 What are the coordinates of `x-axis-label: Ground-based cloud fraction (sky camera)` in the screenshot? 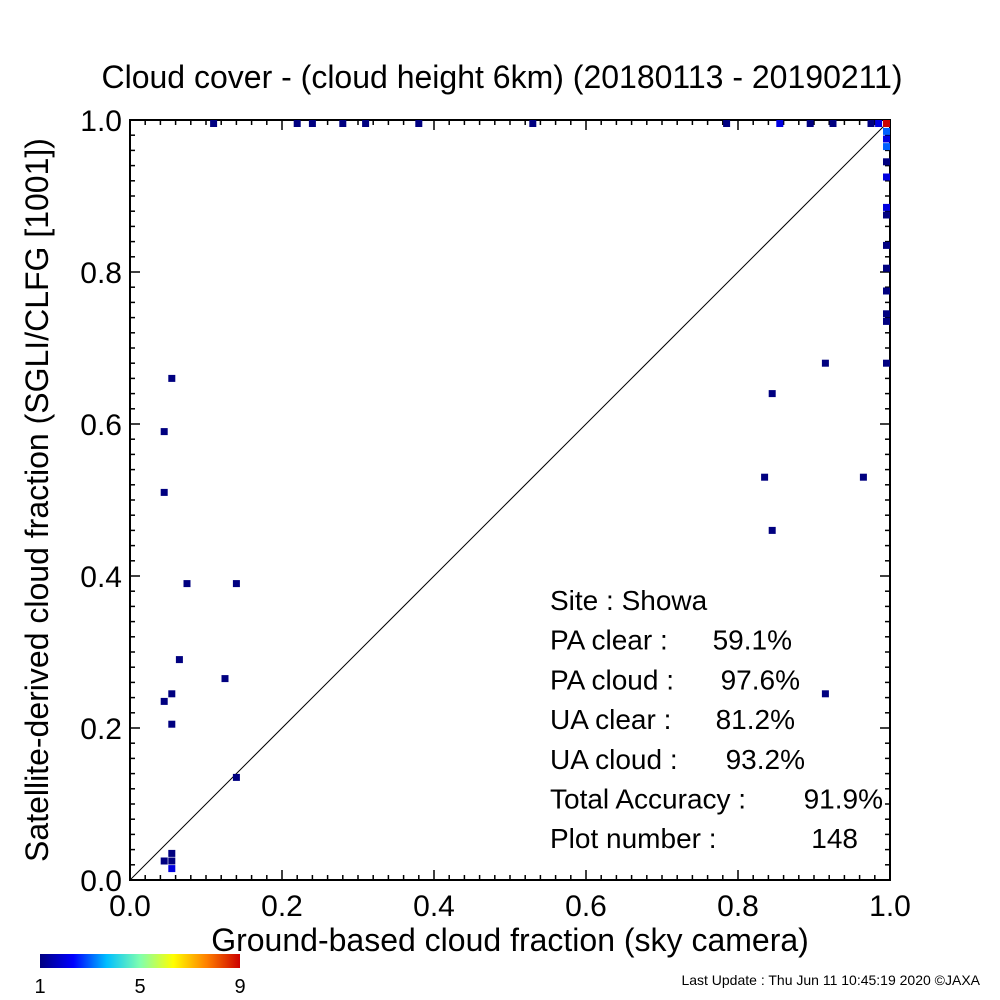 It's located at (510, 940).